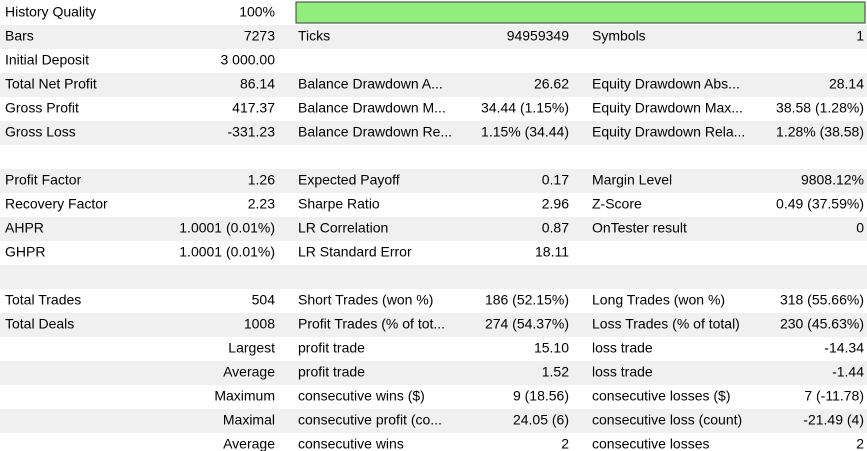 The height and width of the screenshot is (451, 867). Describe the element at coordinates (249, 420) in the screenshot. I see `value: Maximal` at that location.